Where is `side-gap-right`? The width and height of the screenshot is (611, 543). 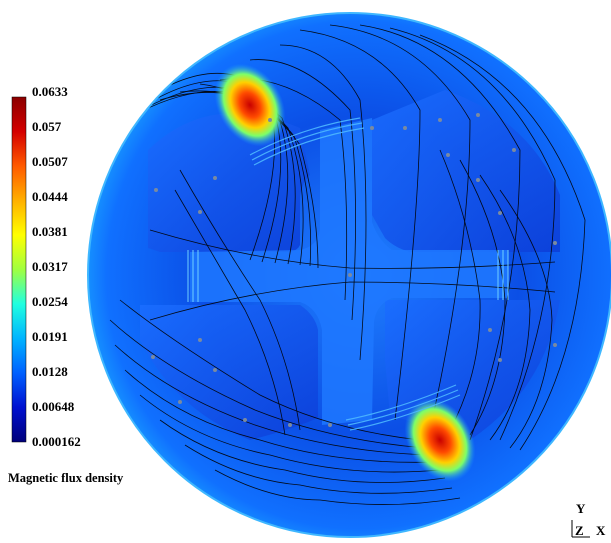
side-gap-right is located at coordinates (503, 275).